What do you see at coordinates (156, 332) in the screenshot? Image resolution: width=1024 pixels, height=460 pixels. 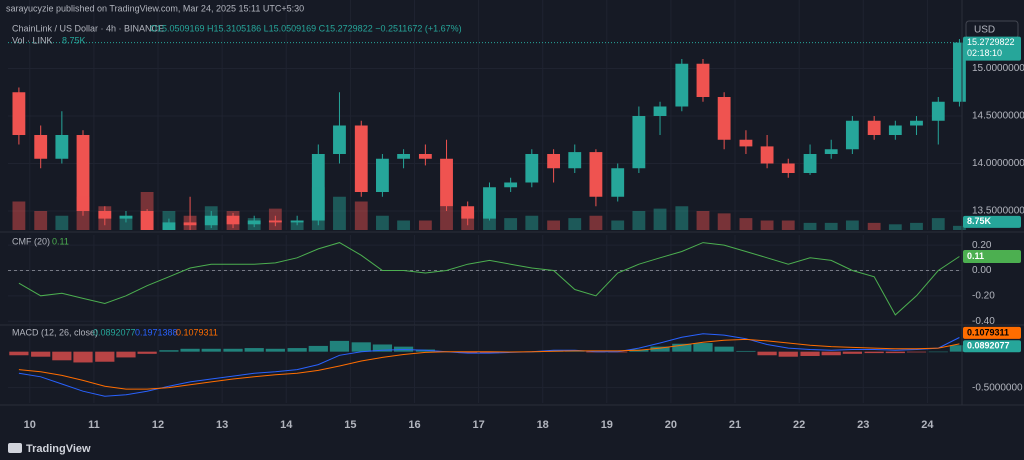 I see `macd-line-value: 0.1971388` at bounding box center [156, 332].